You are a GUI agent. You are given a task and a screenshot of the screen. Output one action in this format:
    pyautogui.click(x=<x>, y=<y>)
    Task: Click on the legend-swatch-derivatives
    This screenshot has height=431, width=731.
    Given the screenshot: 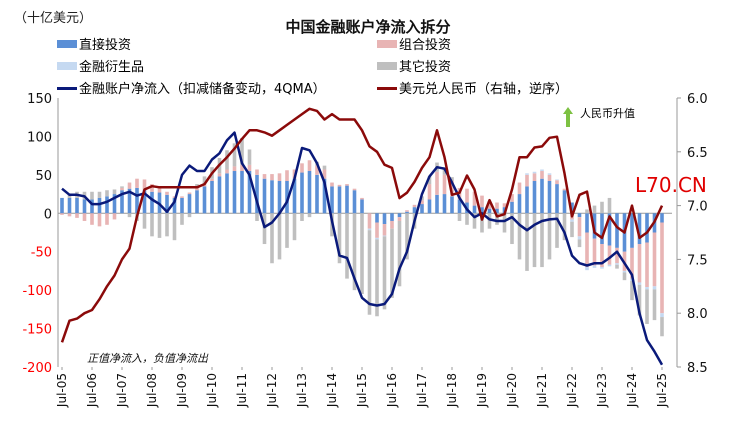 What is the action you would take?
    pyautogui.click(x=67, y=66)
    